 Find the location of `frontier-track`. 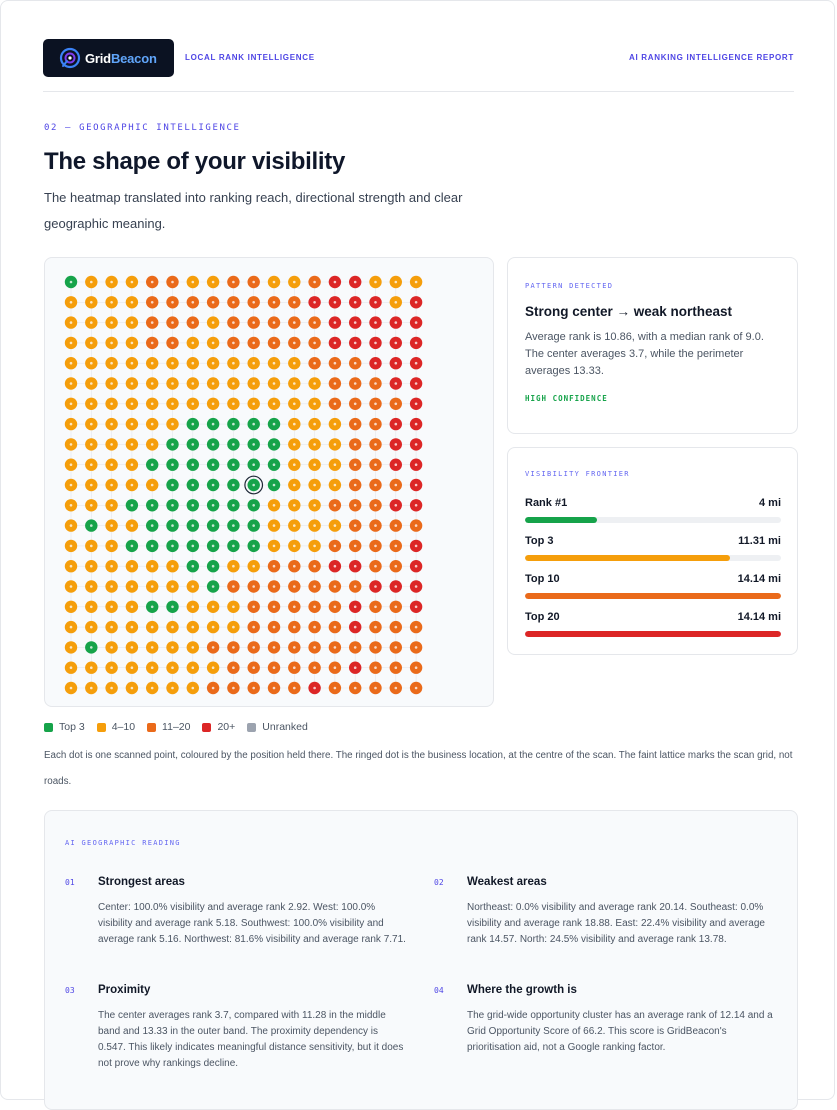

frontier-track is located at coordinates (653, 558).